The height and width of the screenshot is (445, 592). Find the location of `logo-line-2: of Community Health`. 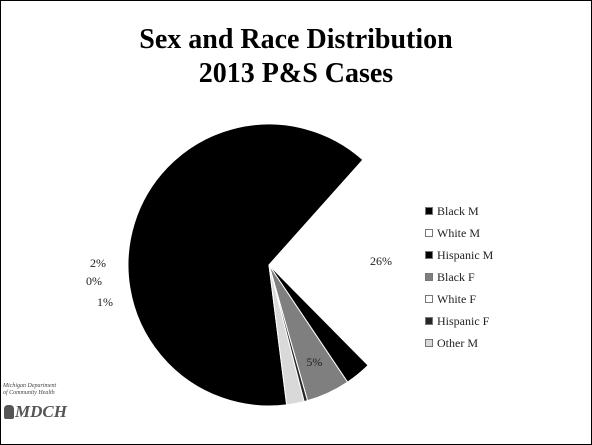

logo-line-2: of Community Health is located at coordinates (29, 393).